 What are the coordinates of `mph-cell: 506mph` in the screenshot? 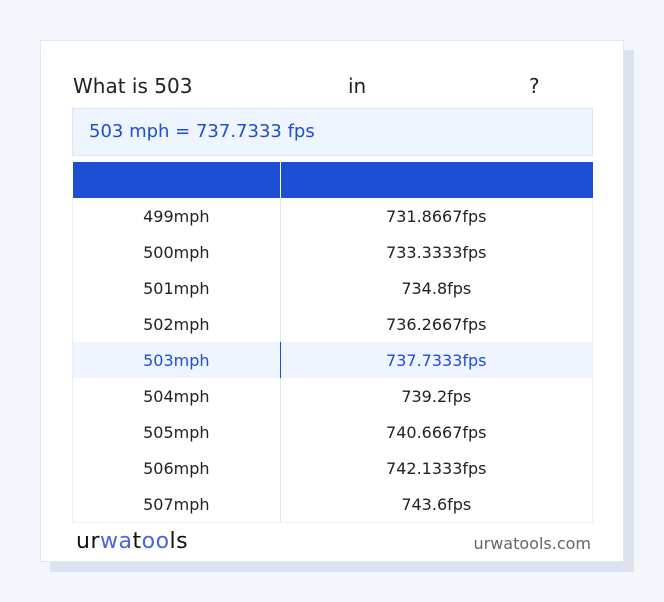 It's located at (176, 468).